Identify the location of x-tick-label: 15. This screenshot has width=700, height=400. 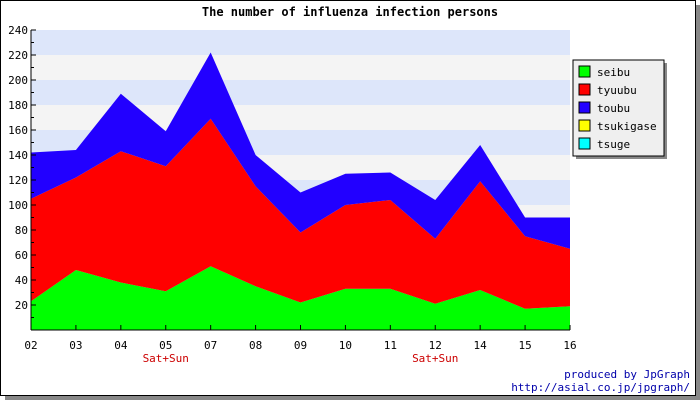
(524, 345).